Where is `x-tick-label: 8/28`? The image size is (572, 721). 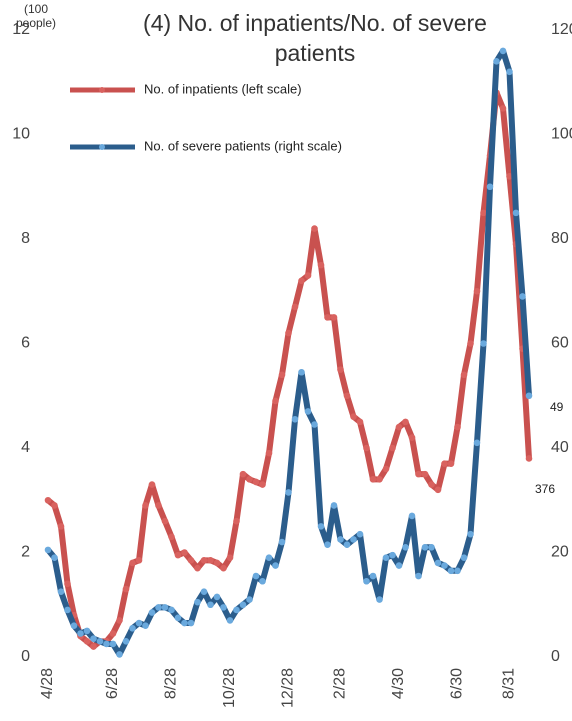 x-tick-label: 8/28 is located at coordinates (171, 683).